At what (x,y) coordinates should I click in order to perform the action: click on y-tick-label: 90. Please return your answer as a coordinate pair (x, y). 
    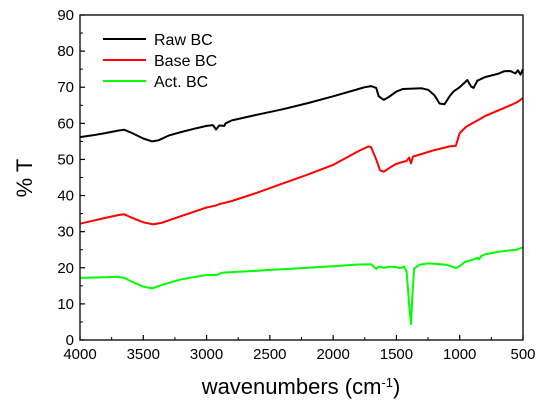
    Looking at the image, I should click on (65, 15).